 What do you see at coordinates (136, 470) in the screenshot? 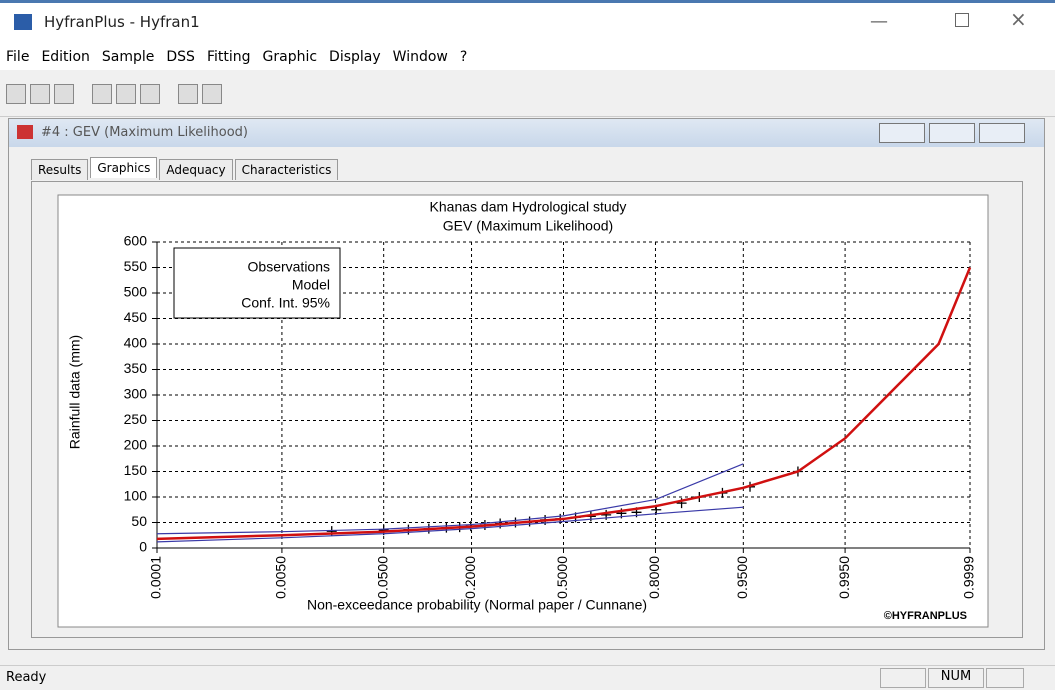
I see `y-tick-label: 150` at bounding box center [136, 470].